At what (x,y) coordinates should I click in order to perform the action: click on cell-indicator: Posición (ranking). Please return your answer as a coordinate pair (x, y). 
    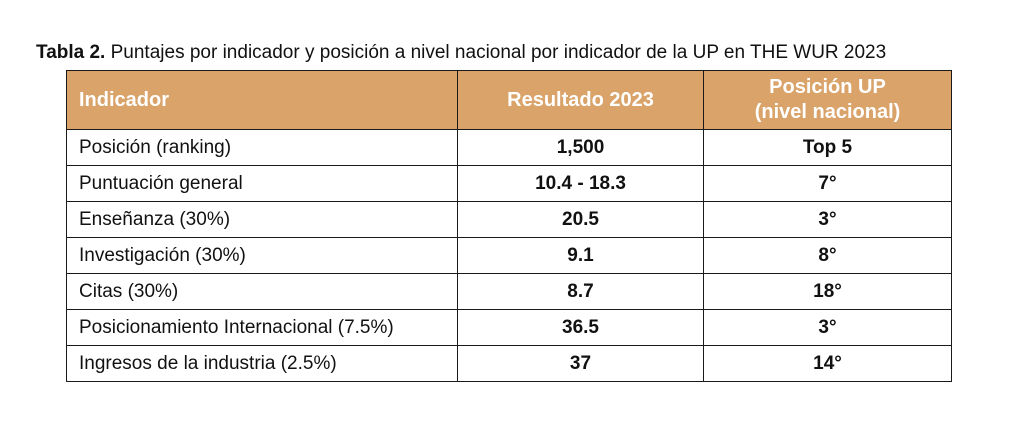
    Looking at the image, I should click on (262, 147).